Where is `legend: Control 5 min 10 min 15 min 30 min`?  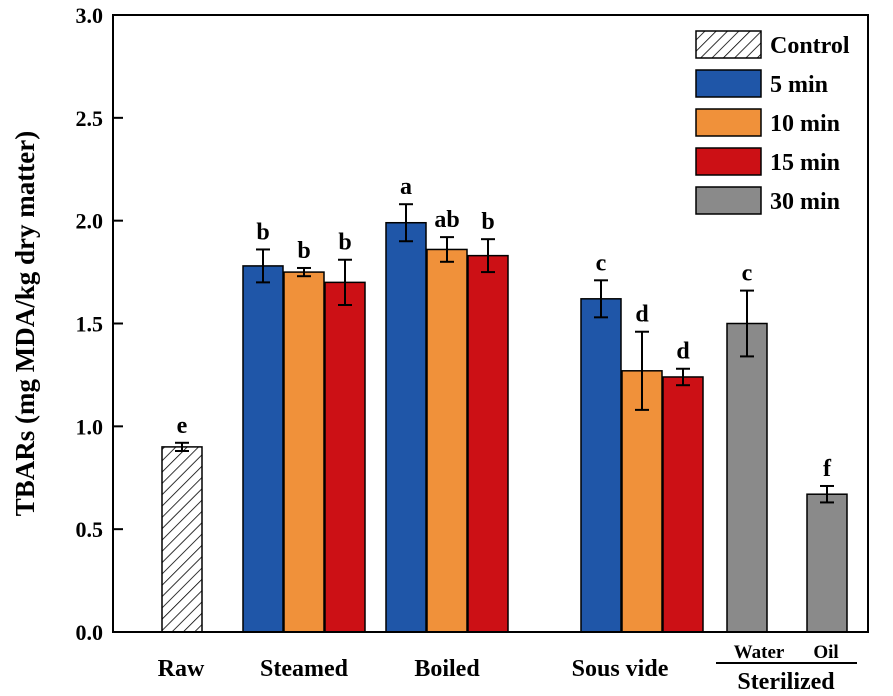 legend: Control 5 min 10 min 15 min 30 min is located at coordinates (772, 122).